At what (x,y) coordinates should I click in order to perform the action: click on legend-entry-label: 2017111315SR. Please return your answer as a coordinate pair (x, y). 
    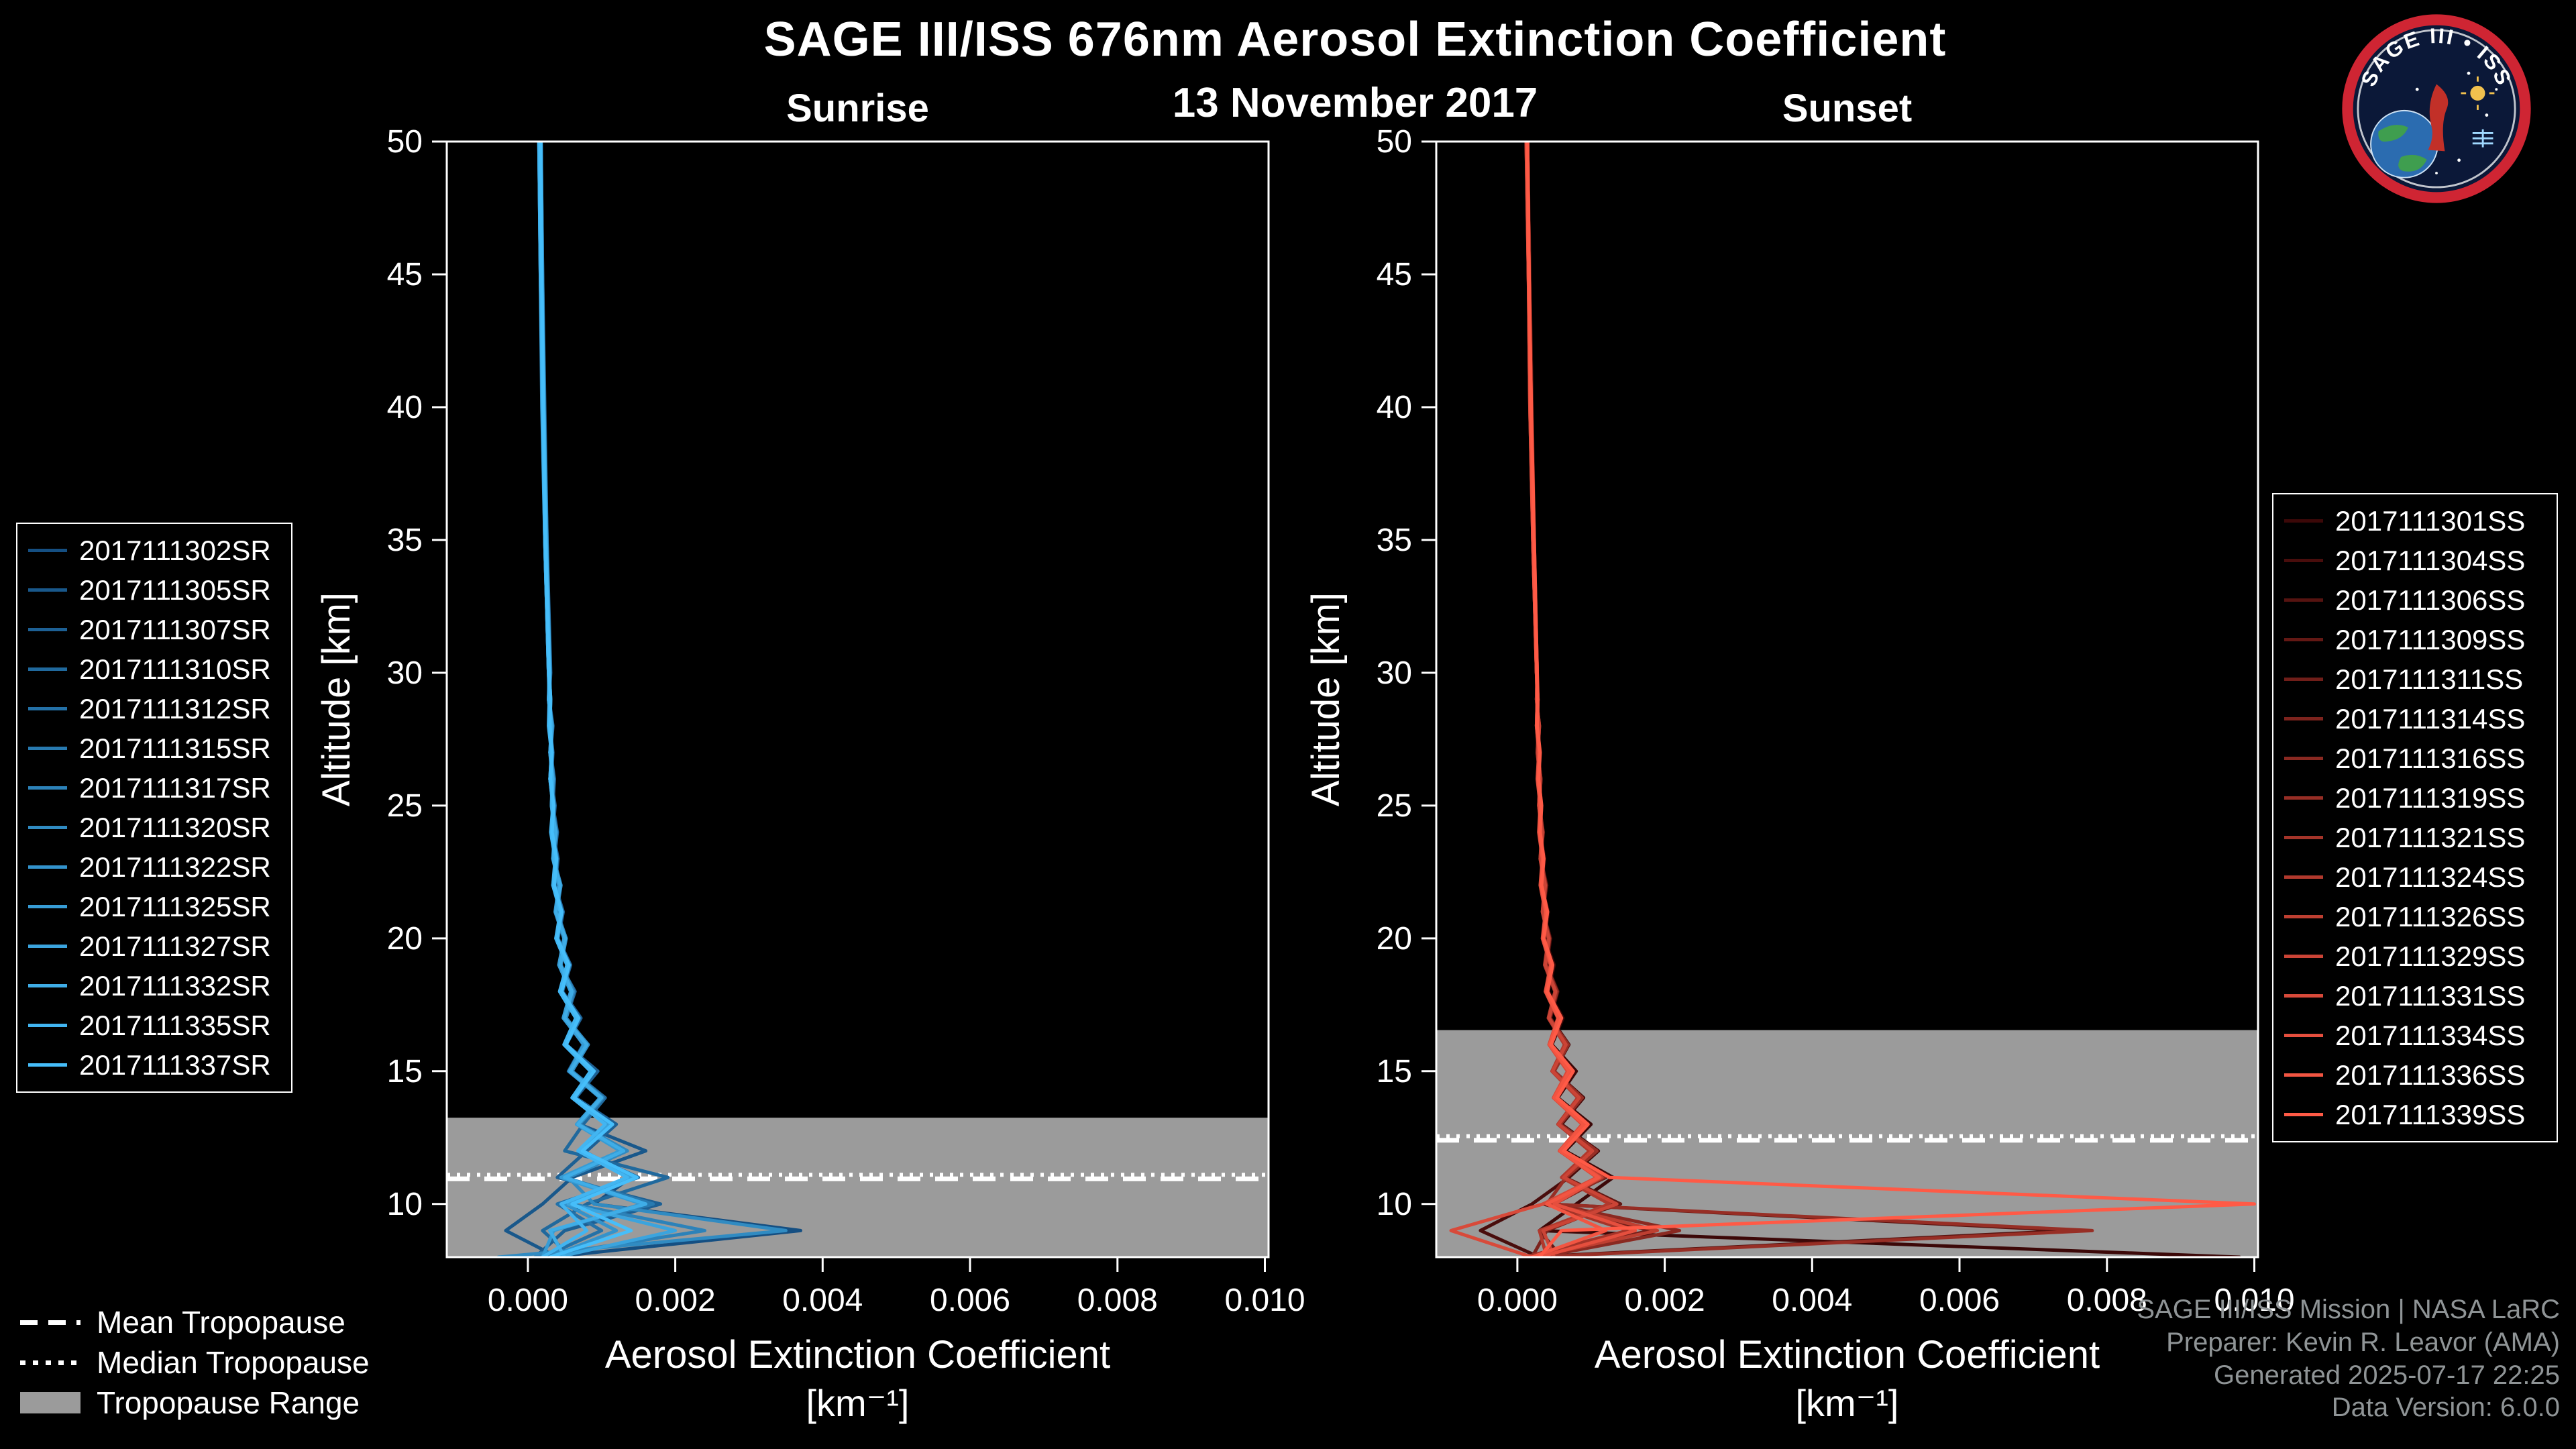
    Looking at the image, I should click on (175, 748).